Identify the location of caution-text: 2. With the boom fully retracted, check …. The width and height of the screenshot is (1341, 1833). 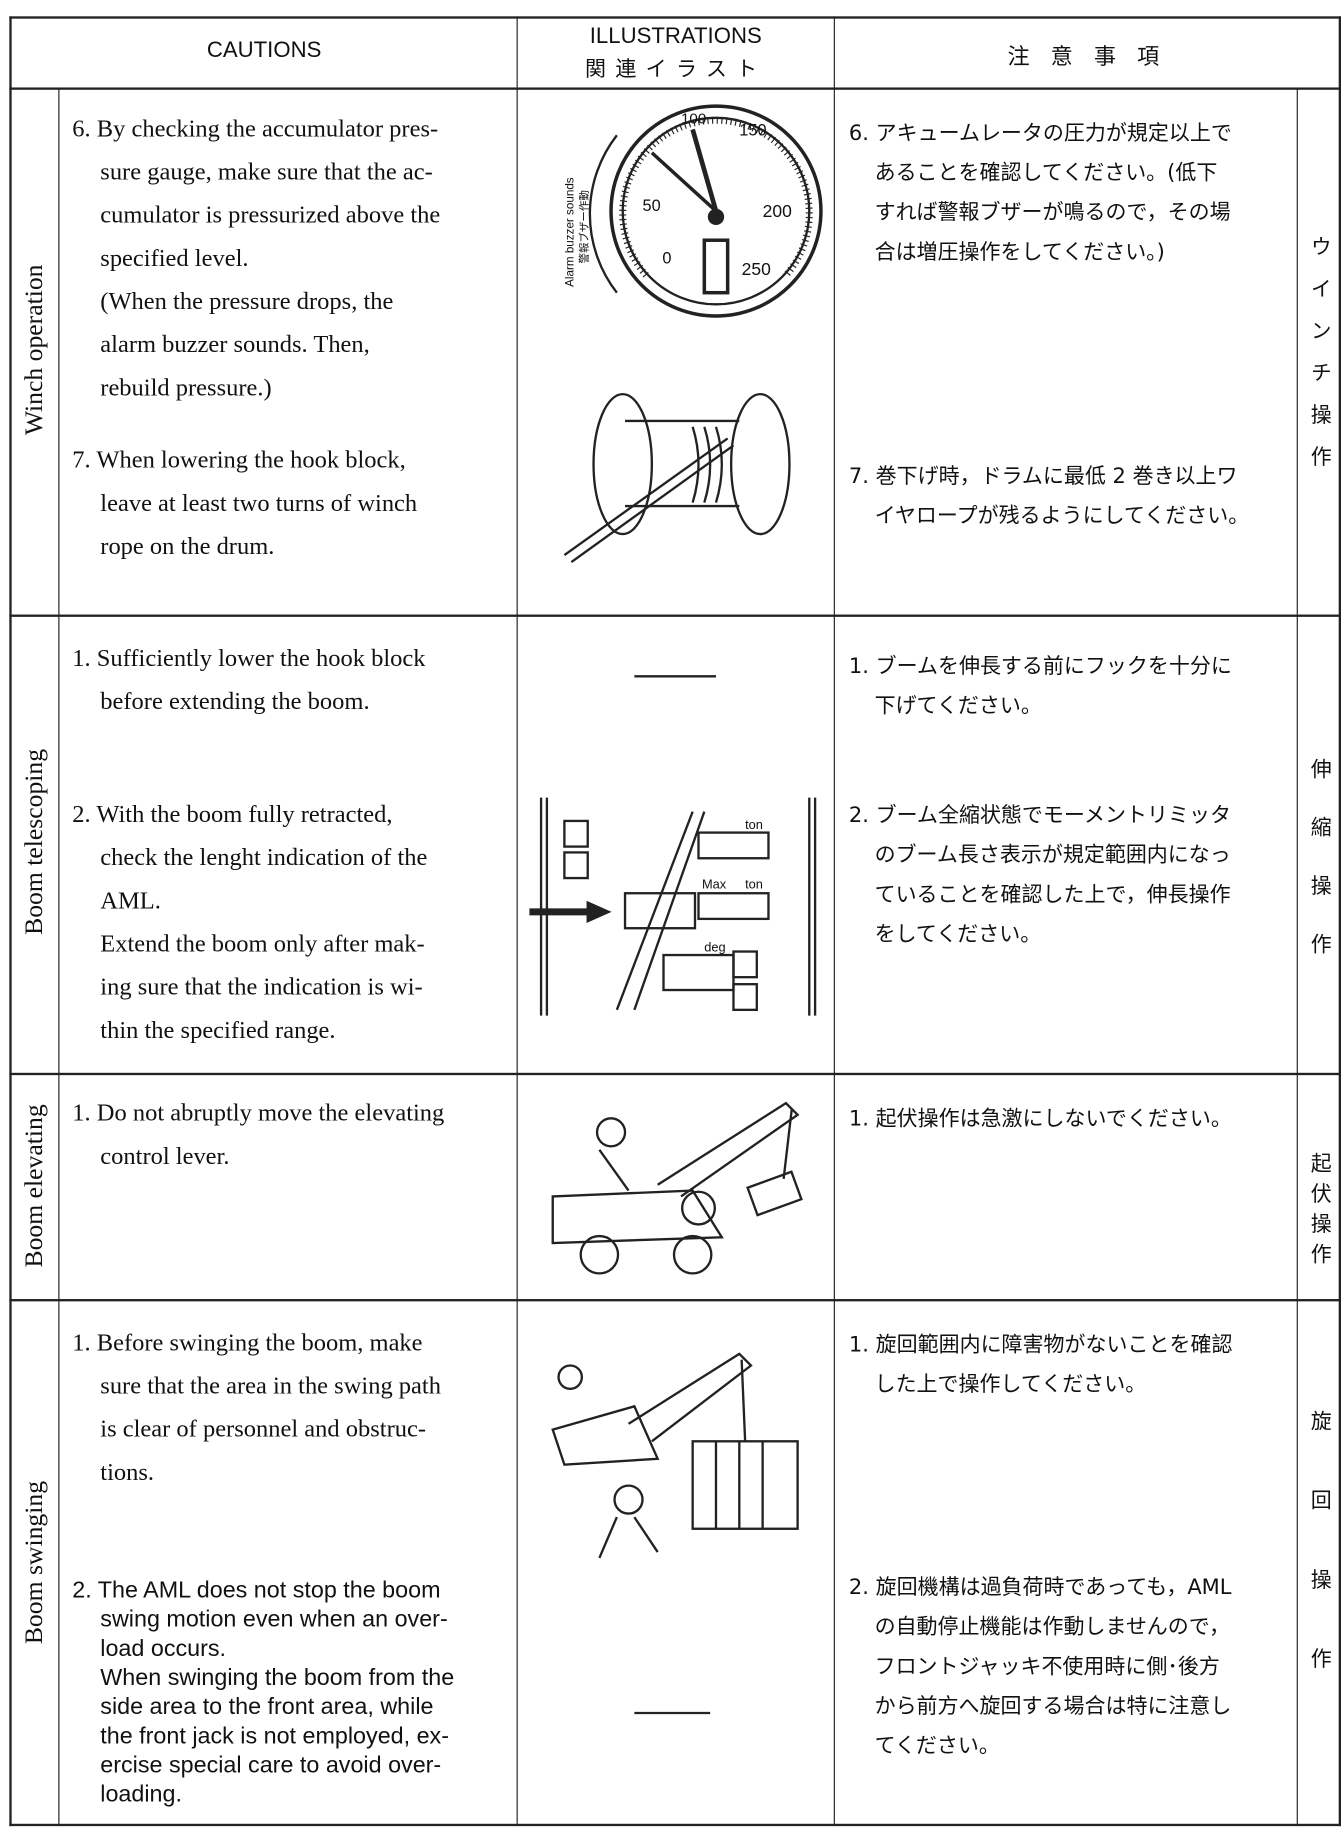
(250, 921).